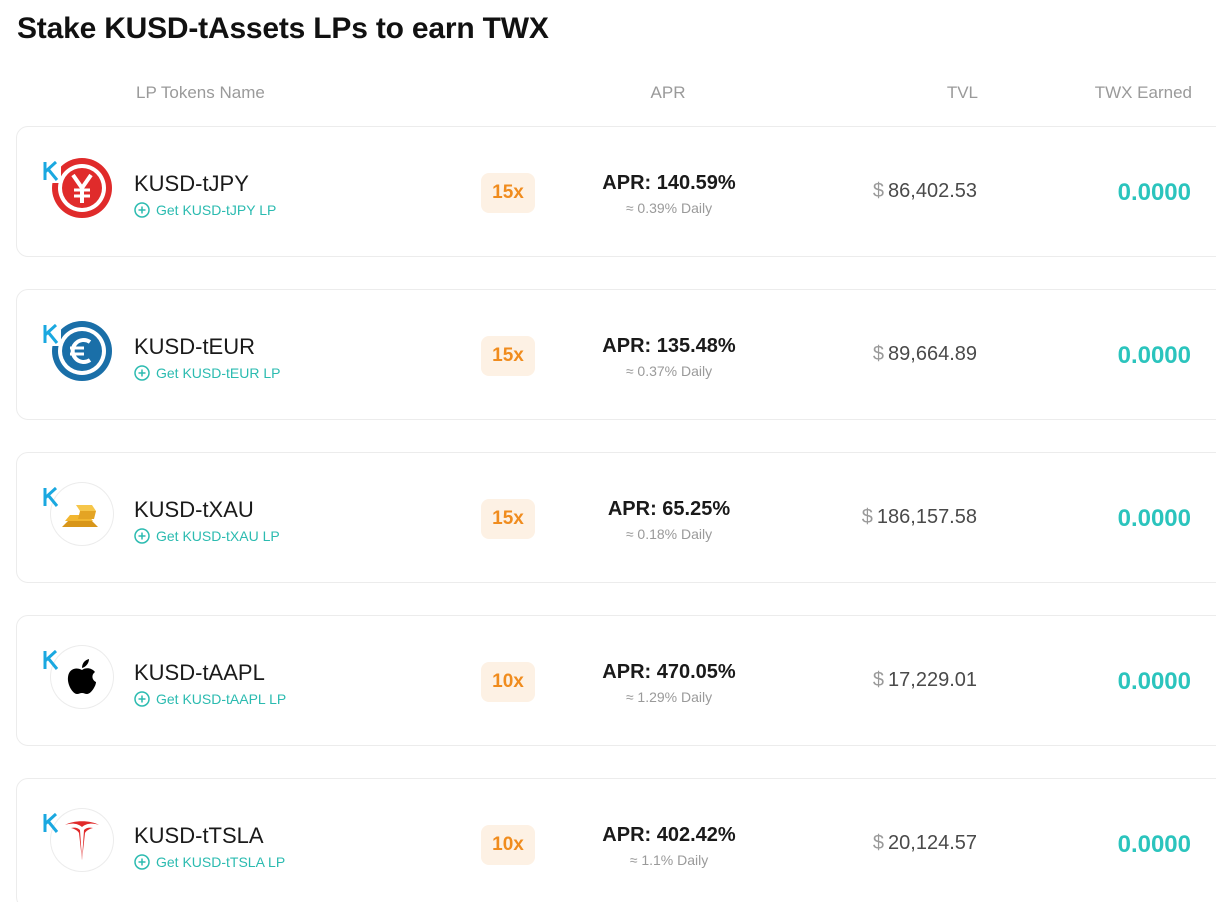 The height and width of the screenshot is (902, 1216). What do you see at coordinates (82, 840) in the screenshot?
I see `tesla-icon` at bounding box center [82, 840].